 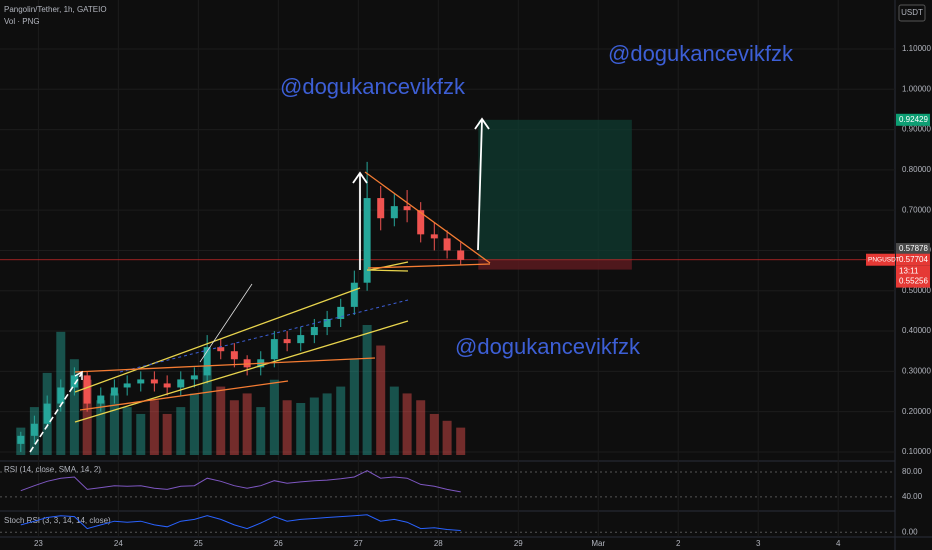 What do you see at coordinates (916, 290) in the screenshot?
I see `y-tick-label: 0.50000` at bounding box center [916, 290].